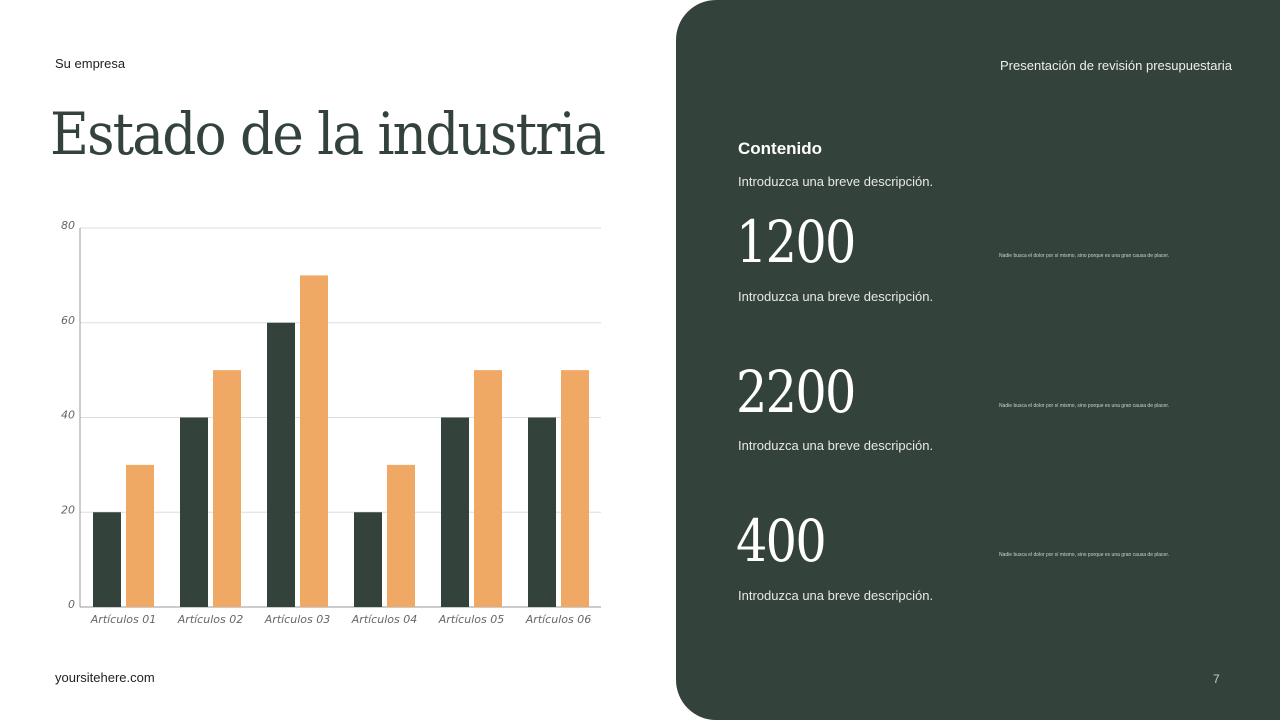  I want to click on website: yoursitehere.com, so click(105, 677).